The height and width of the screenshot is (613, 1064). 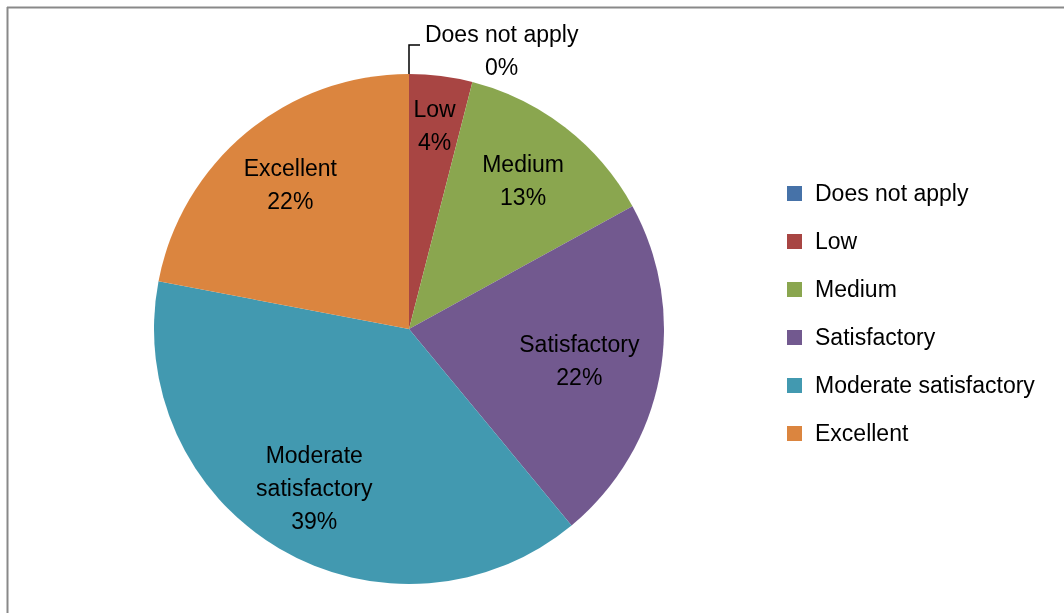 What do you see at coordinates (892, 192) in the screenshot?
I see `legend-label: Does not apply` at bounding box center [892, 192].